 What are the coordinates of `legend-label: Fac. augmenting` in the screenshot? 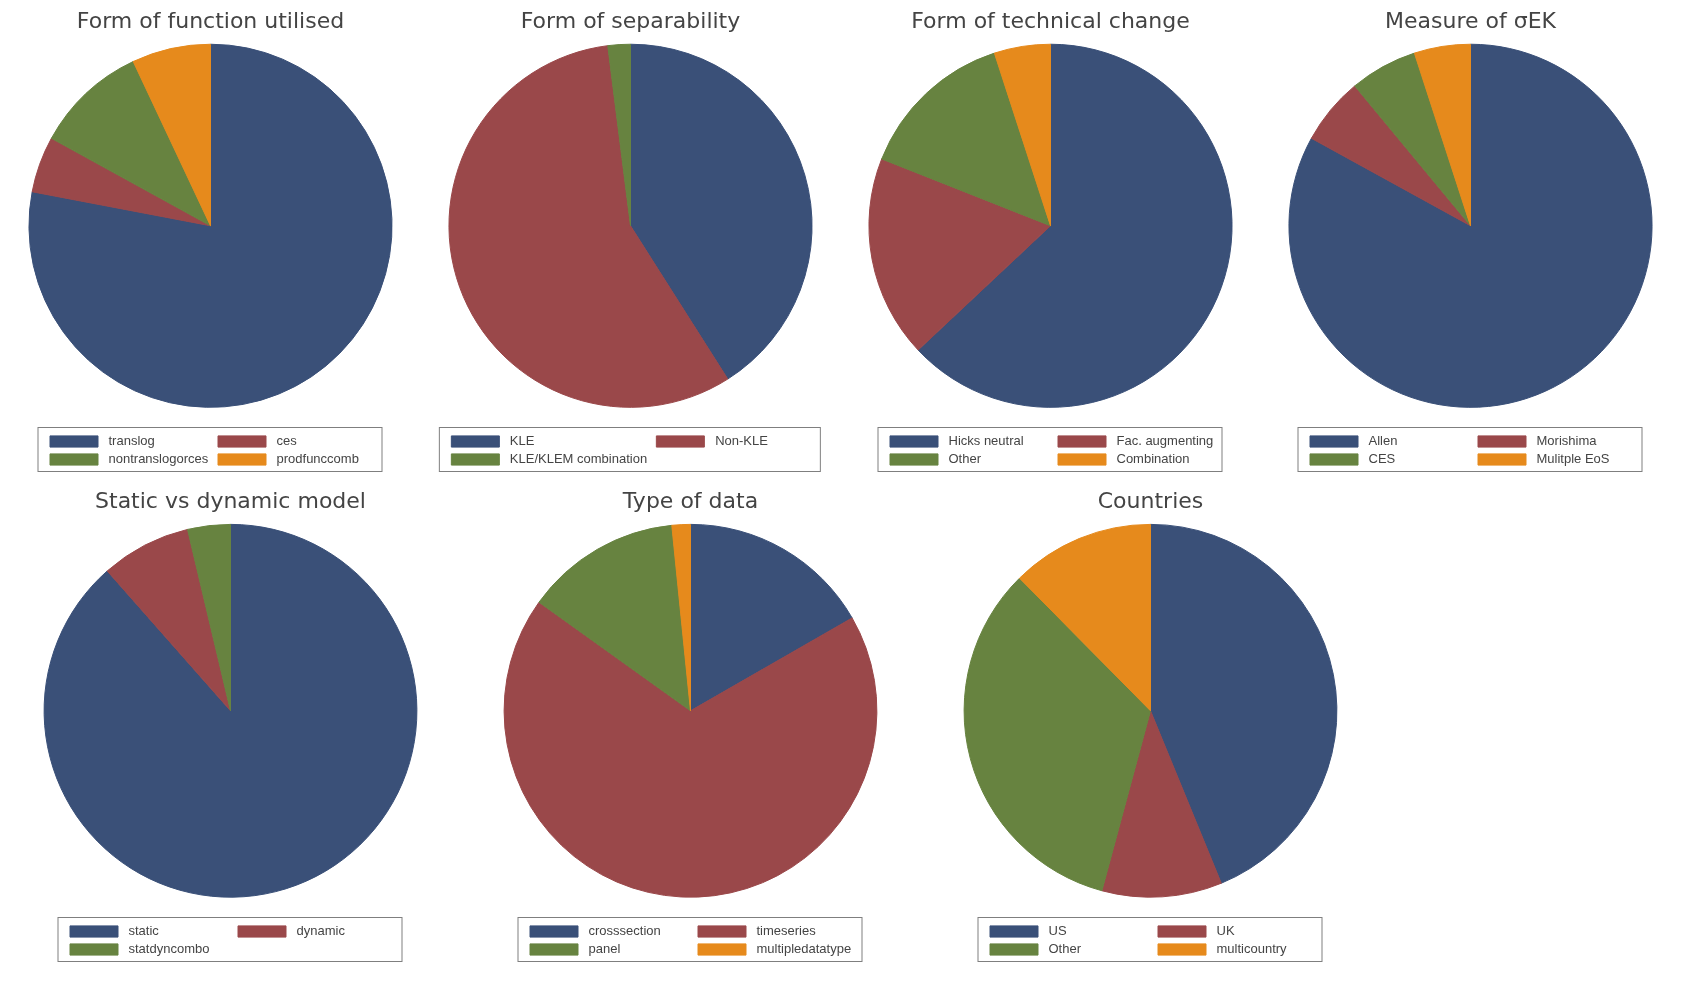 It's located at (1165, 440).